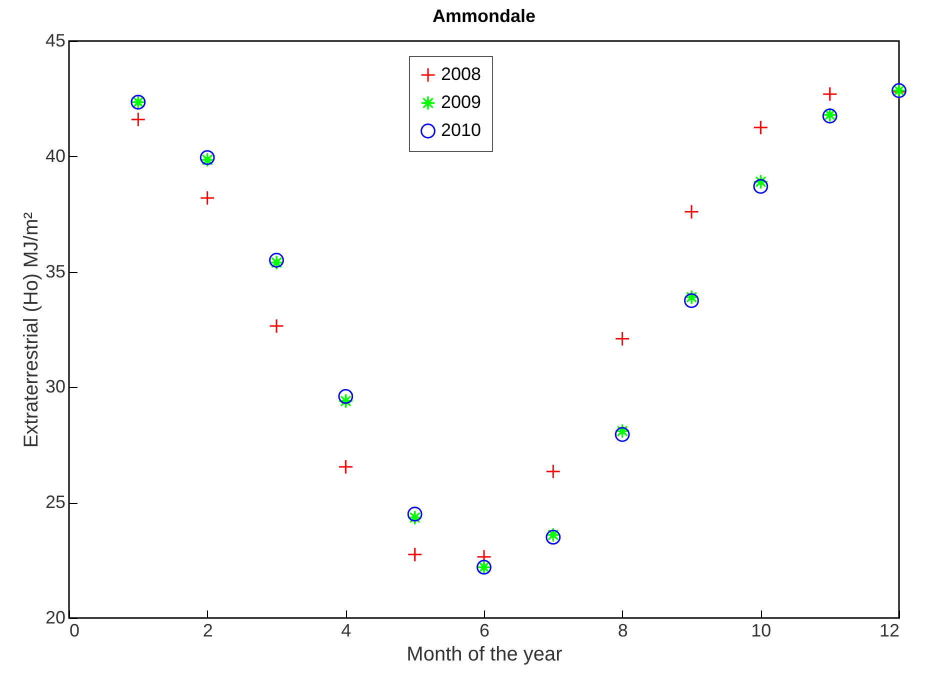 This screenshot has height=695, width=931. I want to click on y-tick-label: 30, so click(55, 386).